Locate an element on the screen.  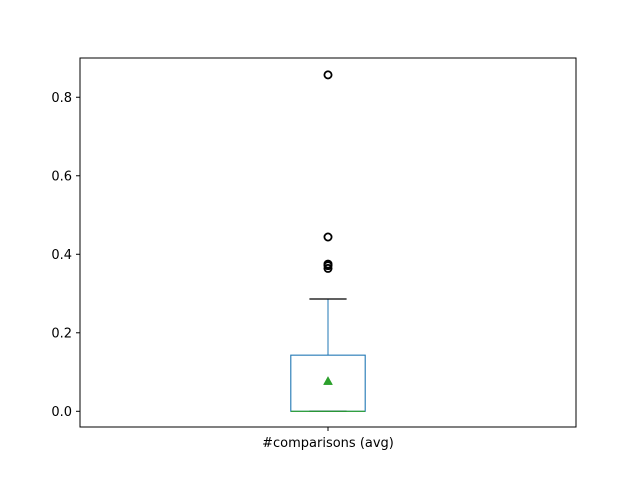
x-axis: #comparisons (avg) is located at coordinates (328, 439).